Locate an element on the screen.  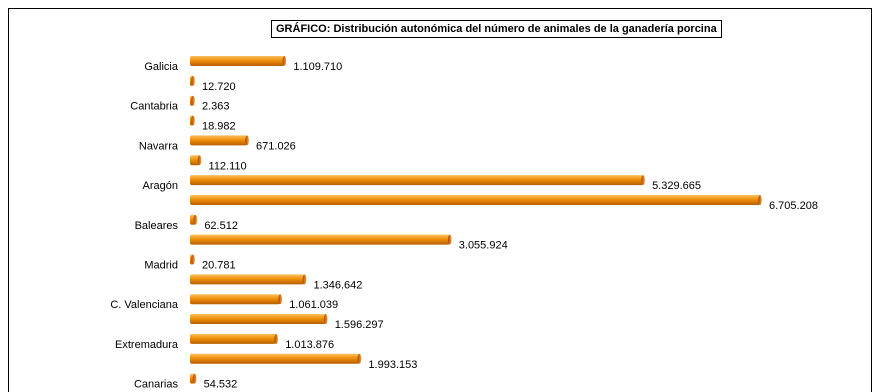
category-label: C. Valenciana is located at coordinates (144, 305).